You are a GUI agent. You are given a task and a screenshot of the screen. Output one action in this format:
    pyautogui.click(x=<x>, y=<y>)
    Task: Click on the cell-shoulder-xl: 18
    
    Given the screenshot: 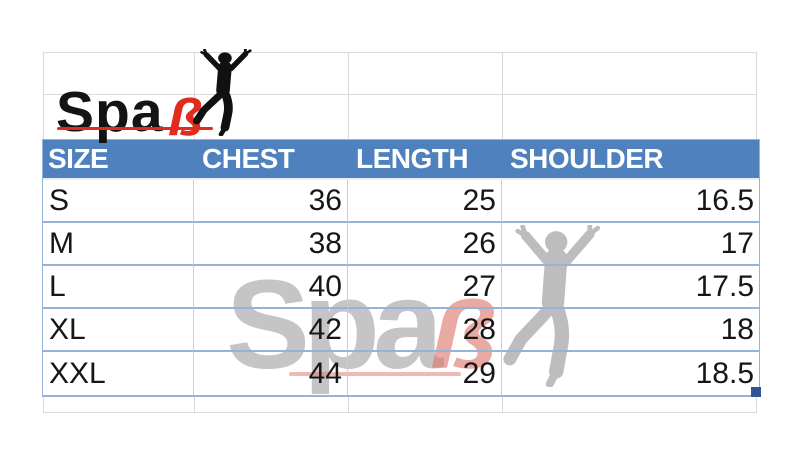 What is the action you would take?
    pyautogui.click(x=630, y=330)
    